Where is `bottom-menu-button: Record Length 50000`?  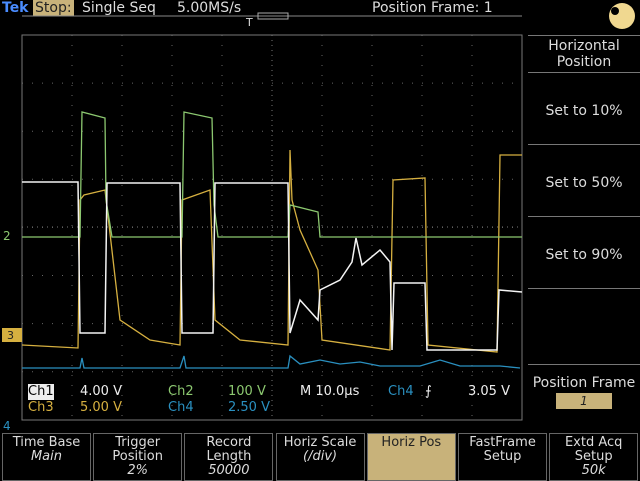 bottom-menu-button: Record Length 50000 is located at coordinates (229, 457).